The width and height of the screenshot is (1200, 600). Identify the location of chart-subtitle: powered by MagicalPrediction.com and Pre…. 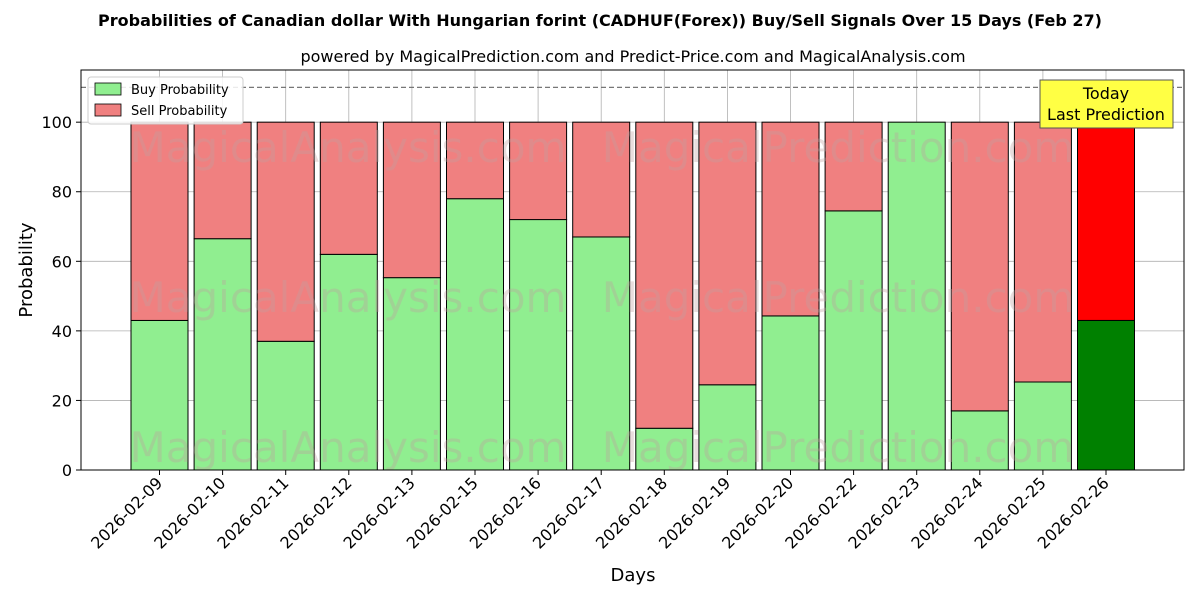
(632, 56).